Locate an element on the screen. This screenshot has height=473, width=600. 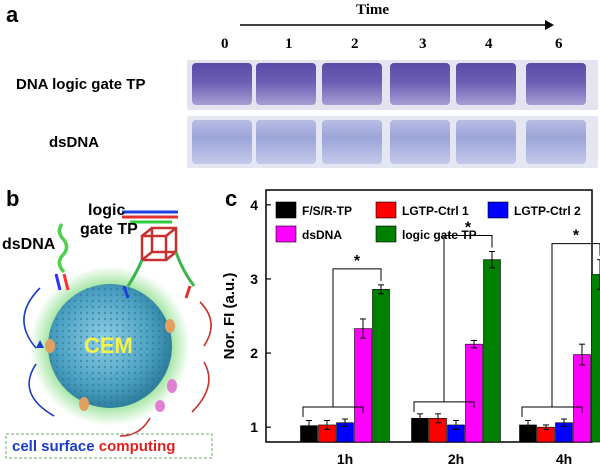
x-tick-label: 1h is located at coordinates (345, 459).